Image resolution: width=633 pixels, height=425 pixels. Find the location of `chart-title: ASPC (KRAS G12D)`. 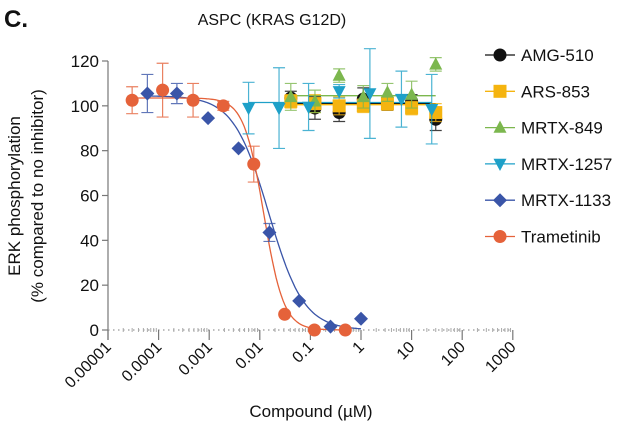

chart-title: ASPC (KRAS G12D) is located at coordinates (272, 20).